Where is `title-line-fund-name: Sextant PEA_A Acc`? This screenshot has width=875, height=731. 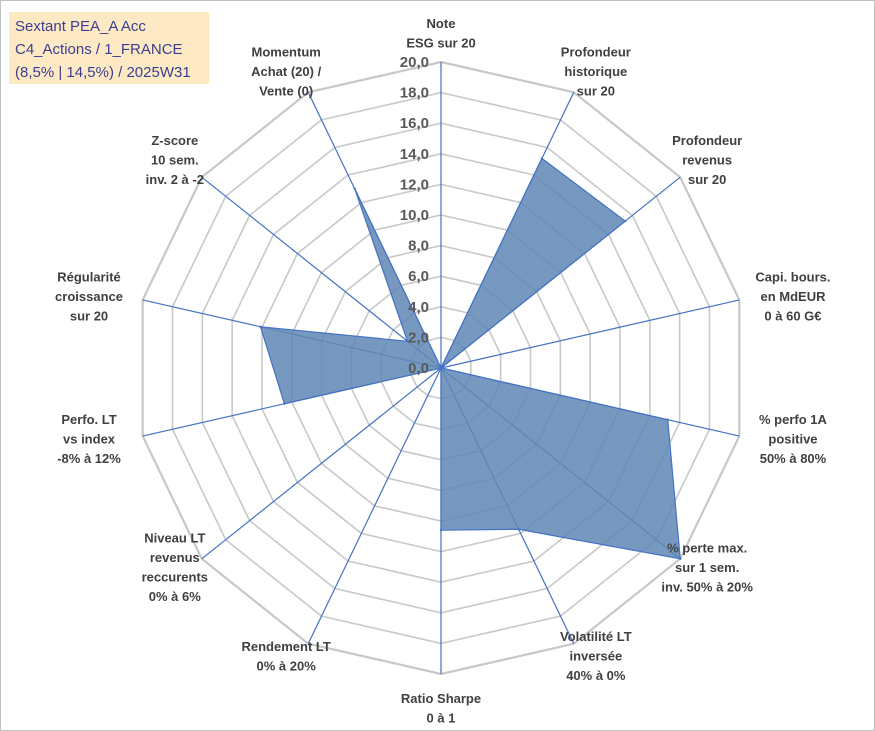 title-line-fund-name: Sextant PEA_A Acc is located at coordinates (80, 26).